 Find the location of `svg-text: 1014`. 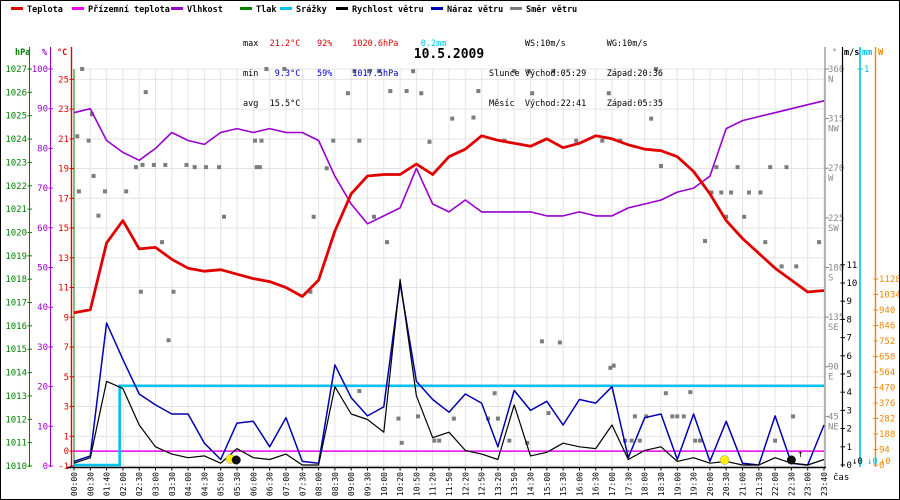

svg-text: 1014 is located at coordinates (16, 374).